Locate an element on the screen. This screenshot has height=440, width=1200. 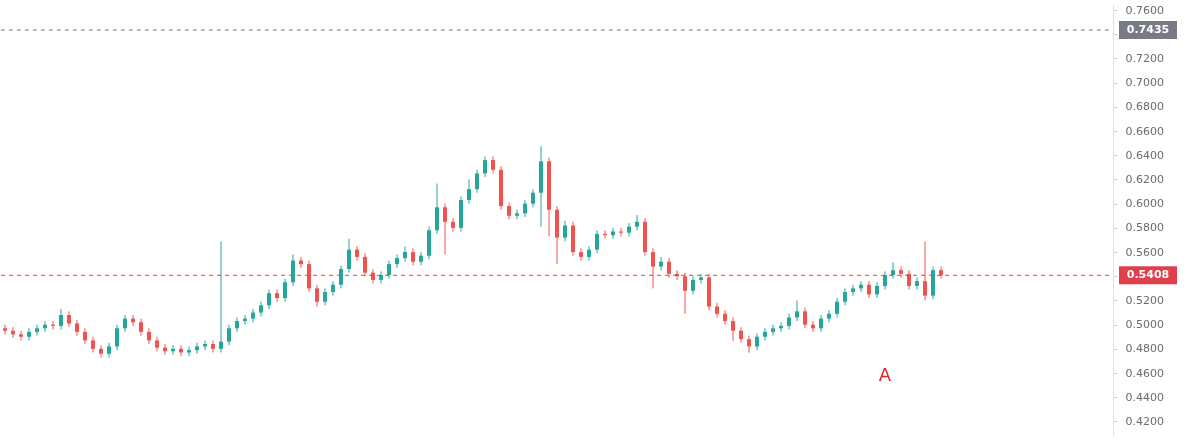
y-tick-label: 0.5200 is located at coordinates (1144, 300).